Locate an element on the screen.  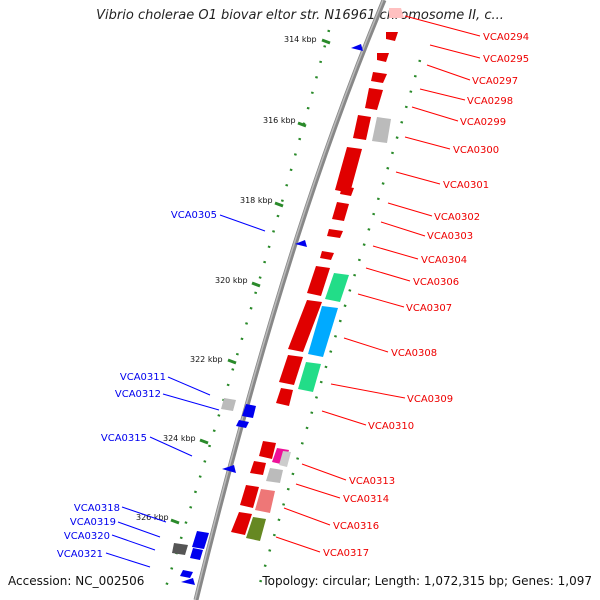
gene-label-right: VCA0313 is located at coordinates (372, 481).